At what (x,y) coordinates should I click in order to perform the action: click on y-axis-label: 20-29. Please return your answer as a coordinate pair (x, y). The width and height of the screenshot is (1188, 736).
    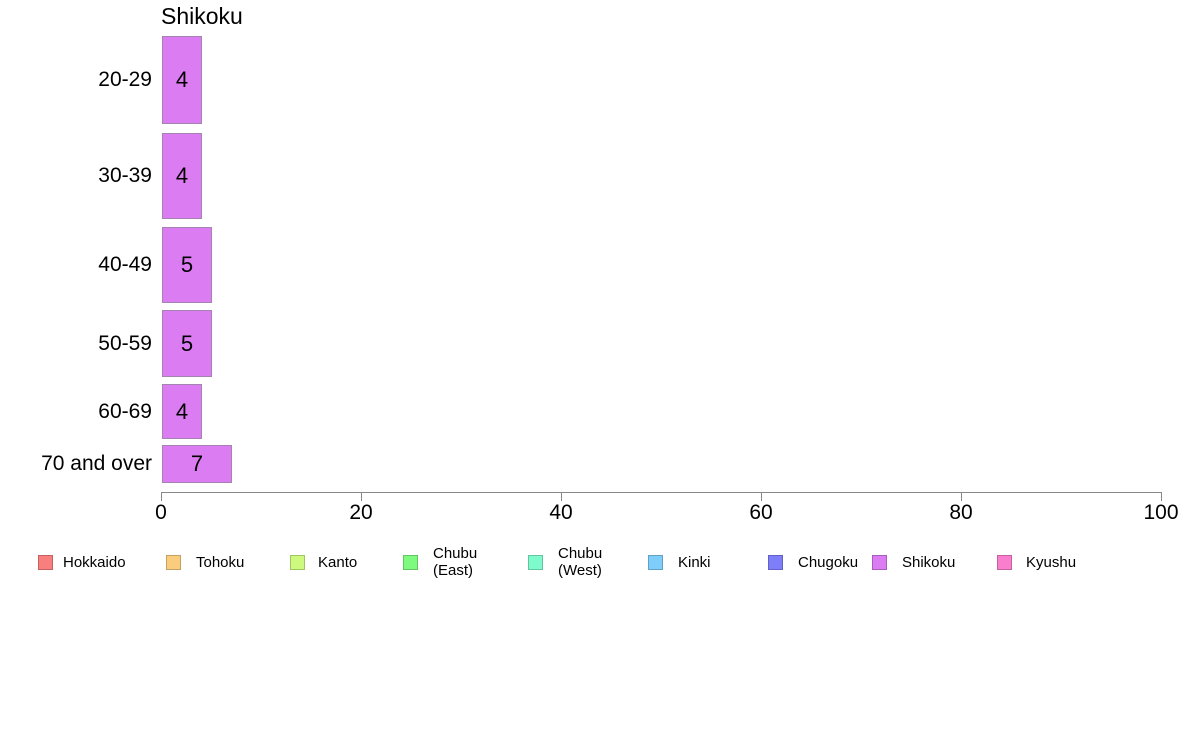
    Looking at the image, I should click on (125, 79).